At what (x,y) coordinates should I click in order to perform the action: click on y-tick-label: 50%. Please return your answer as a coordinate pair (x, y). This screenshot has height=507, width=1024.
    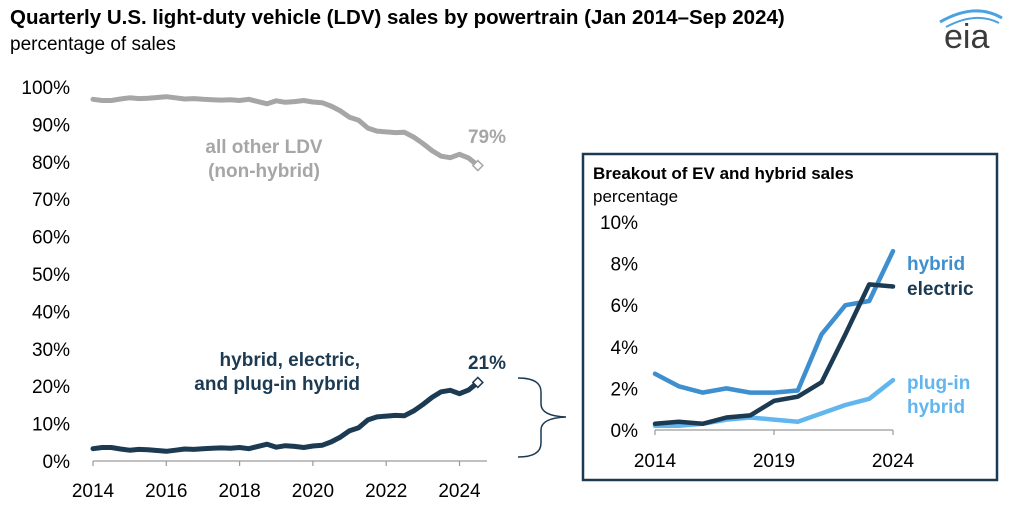
    Looking at the image, I should click on (51, 275).